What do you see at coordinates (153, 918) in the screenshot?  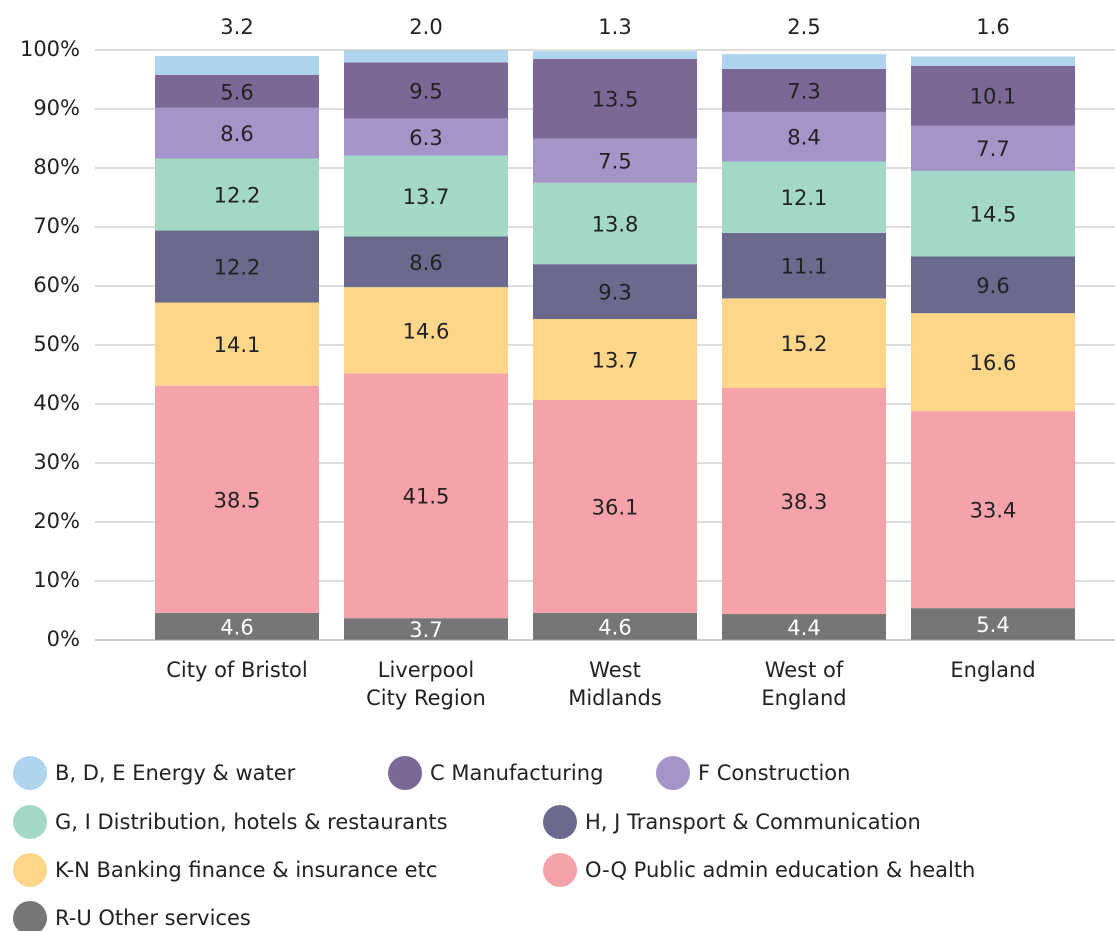 I see `legend-label: R-U Other services` at bounding box center [153, 918].